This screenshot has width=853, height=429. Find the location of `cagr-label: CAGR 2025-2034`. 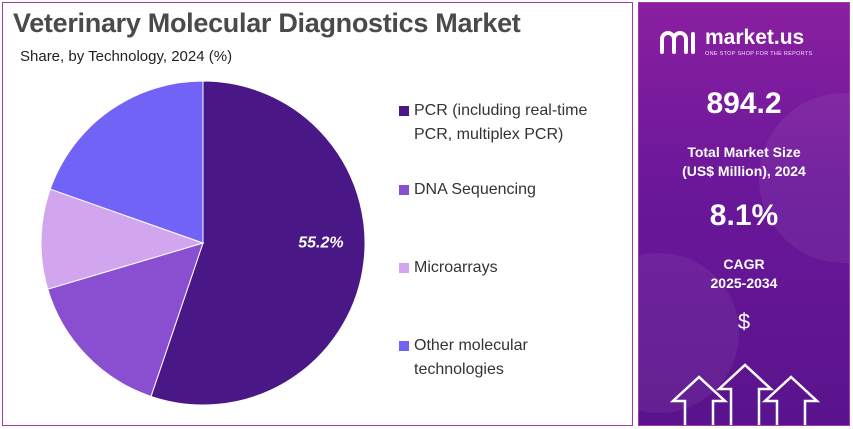

cagr-label: CAGR 2025-2034 is located at coordinates (744, 273).